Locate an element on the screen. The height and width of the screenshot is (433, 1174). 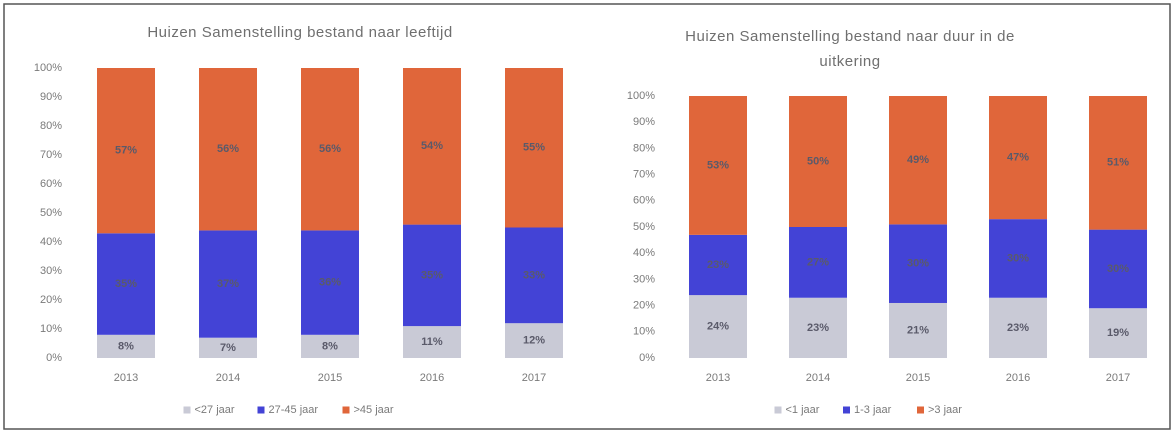
data-label: 27% is located at coordinates (818, 262).